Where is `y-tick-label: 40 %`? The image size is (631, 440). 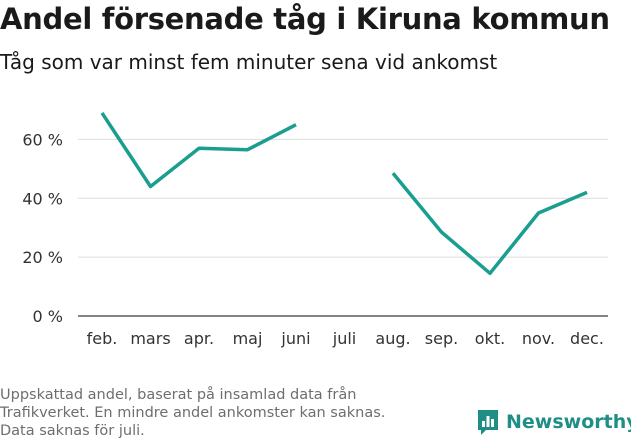
y-tick-label: 40 % is located at coordinates (42, 198).